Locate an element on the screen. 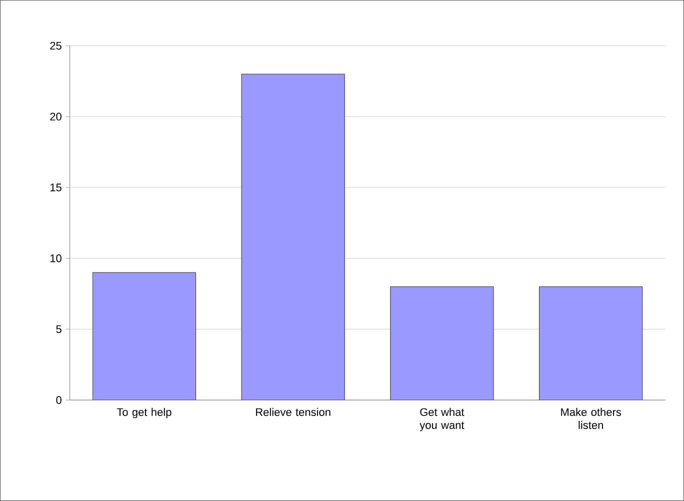  y-tick-label: 5 is located at coordinates (59, 329).